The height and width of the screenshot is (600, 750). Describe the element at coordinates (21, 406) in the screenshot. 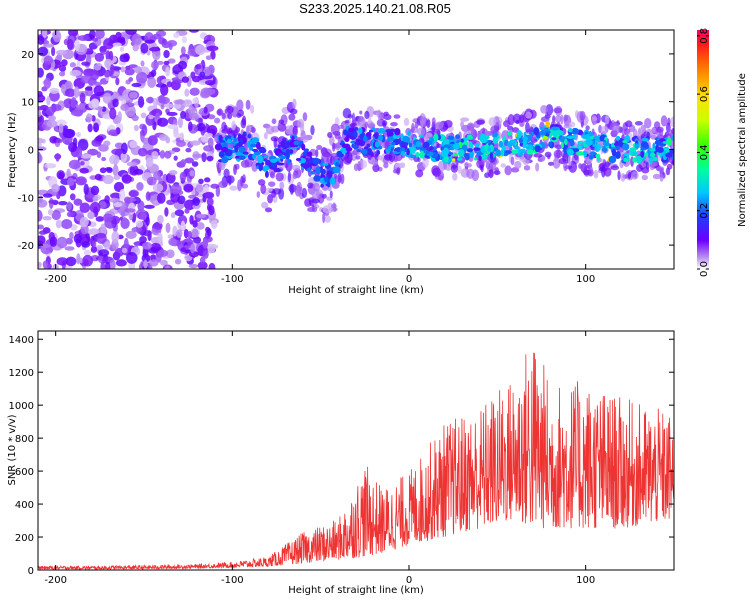

I see `snr-y-tick-label: 1000` at that location.